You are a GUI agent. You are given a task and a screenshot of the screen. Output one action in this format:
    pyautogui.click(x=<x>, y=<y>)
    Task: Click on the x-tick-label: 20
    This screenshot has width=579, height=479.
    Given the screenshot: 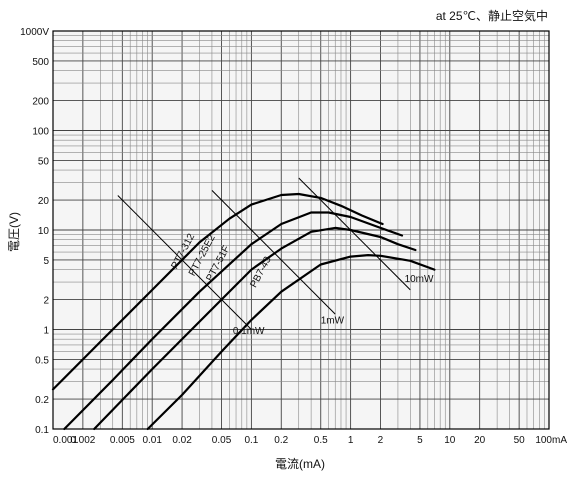 What is the action you would take?
    pyautogui.click(x=480, y=440)
    